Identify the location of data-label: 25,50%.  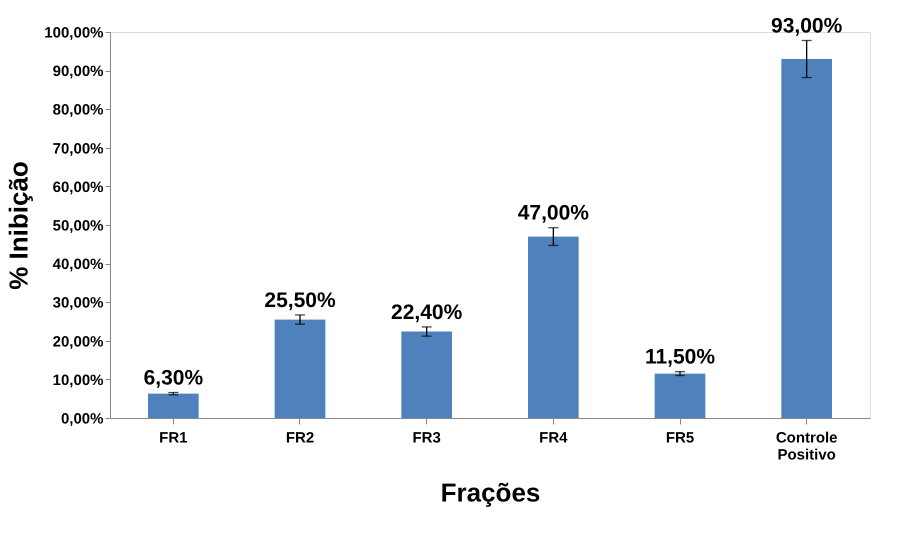
(300, 300).